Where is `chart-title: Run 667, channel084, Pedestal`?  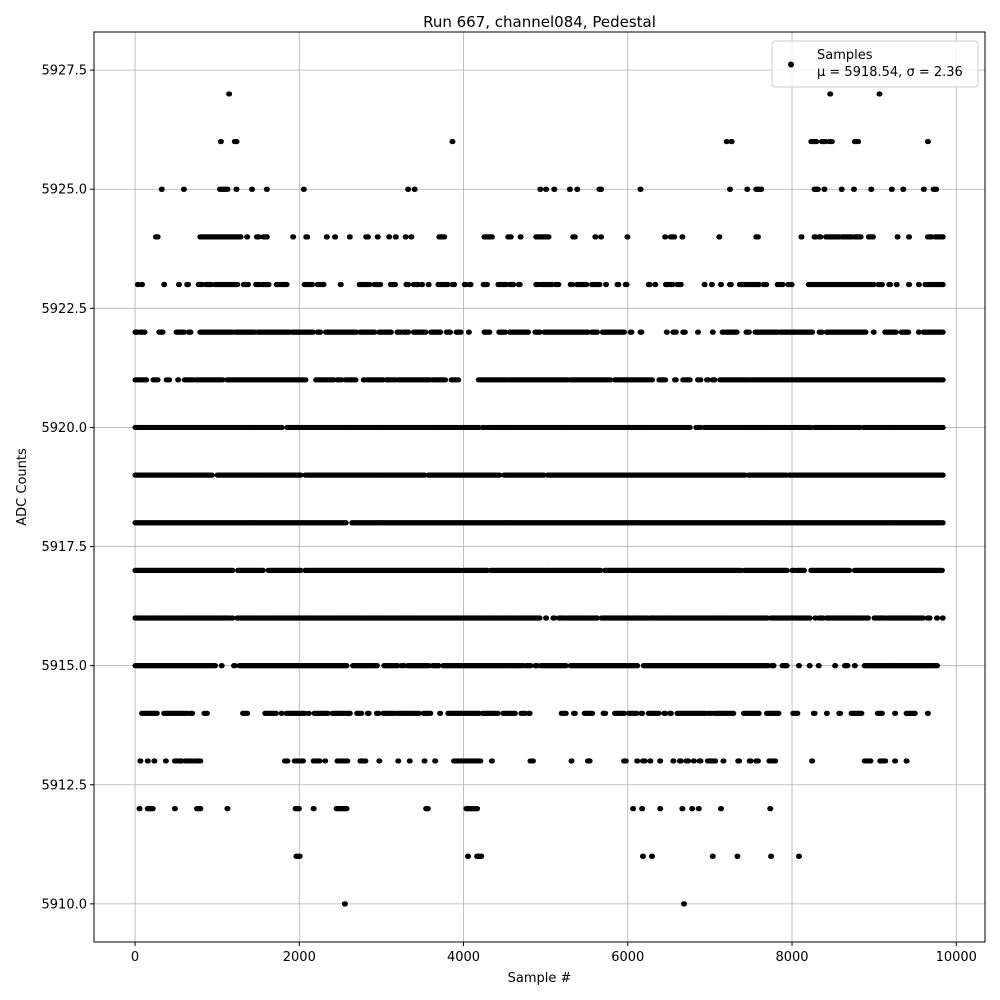 chart-title: Run 667, channel084, Pedestal is located at coordinates (539, 22).